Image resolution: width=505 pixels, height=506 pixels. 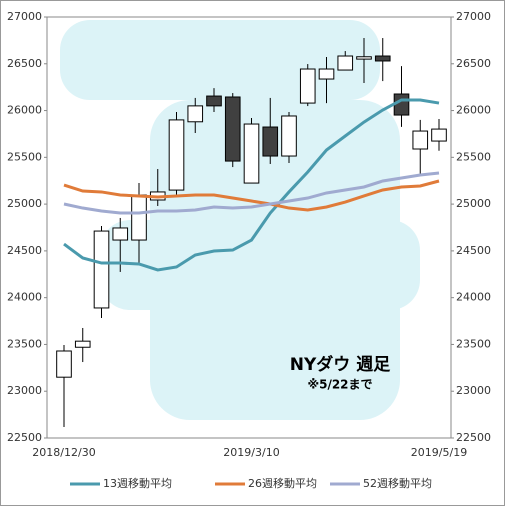 What do you see at coordinates (24, 250) in the screenshot?
I see `y-tick-label: 24500` at bounding box center [24, 250].